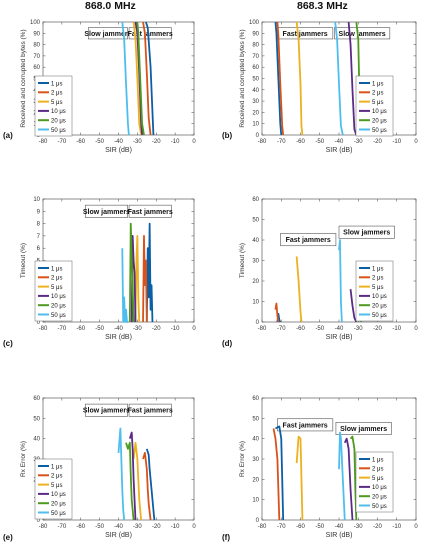 The image size is (439, 550). Describe the element at coordinates (377, 527) in the screenshot. I see `x-tick-label: -20` at that location.